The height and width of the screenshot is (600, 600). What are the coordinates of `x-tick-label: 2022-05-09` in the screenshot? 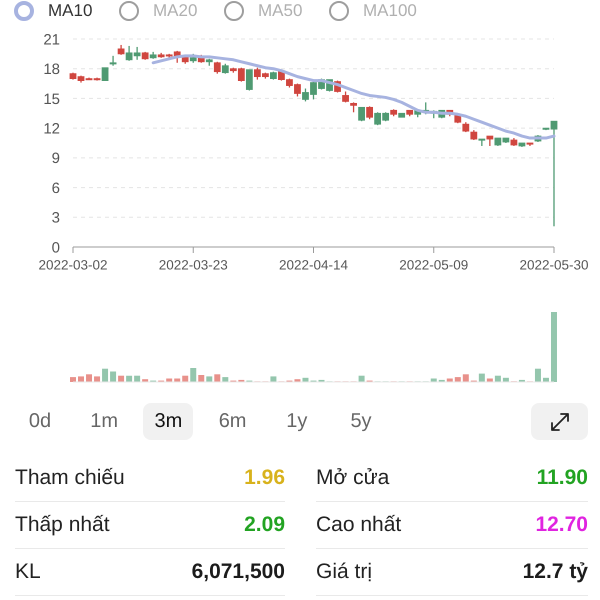 It's located at (433, 265).